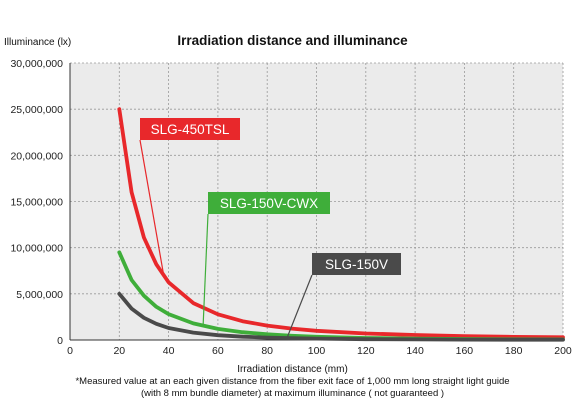 The image size is (585, 410). Describe the element at coordinates (36, 249) in the screenshot. I see `y-tick-label: 10,000,000` at that location.